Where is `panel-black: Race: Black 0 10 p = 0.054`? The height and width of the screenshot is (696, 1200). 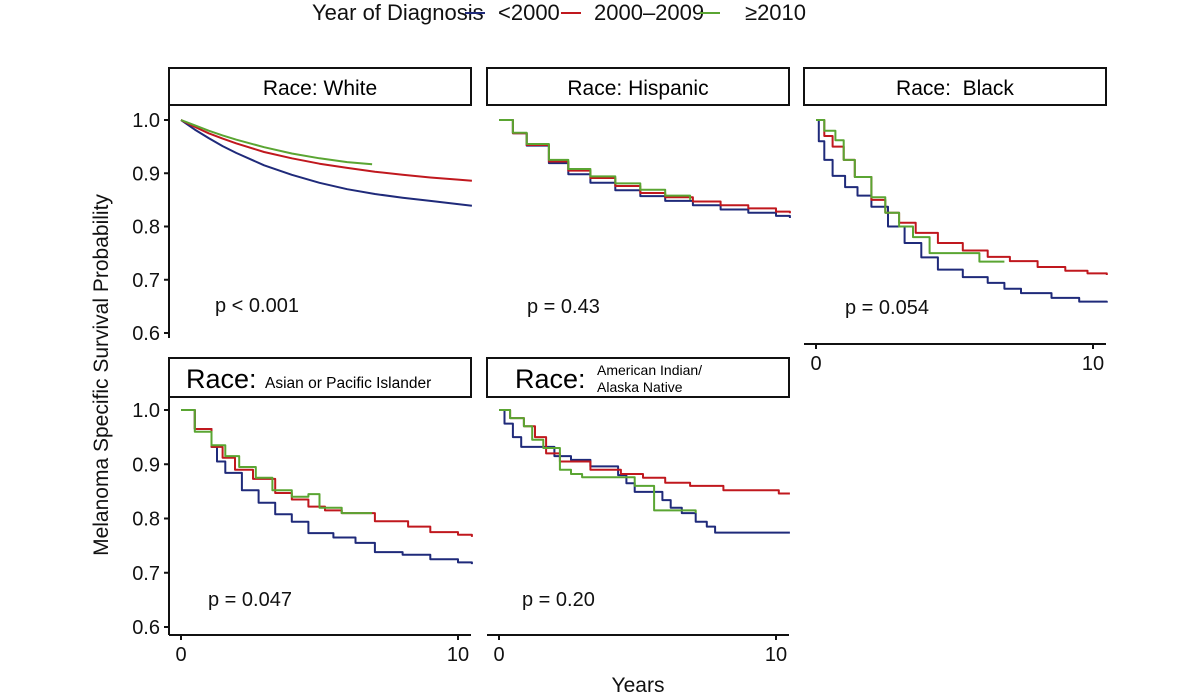
panel-black: Race: Black 0 10 p = 0.054 is located at coordinates (955, 221).